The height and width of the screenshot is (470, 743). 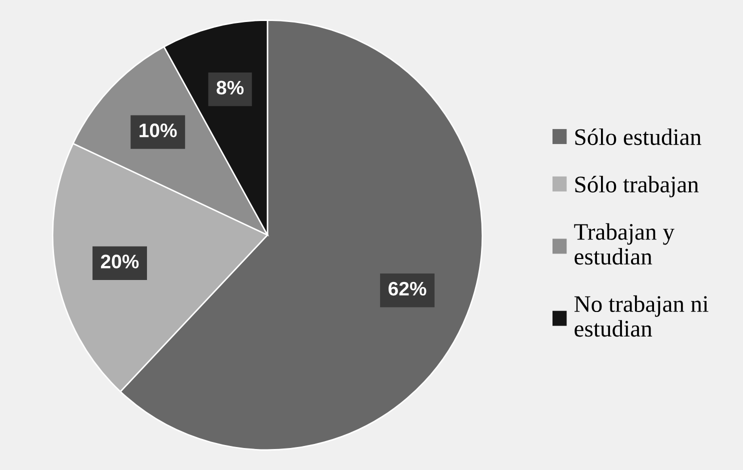 I want to click on data-label: 10%, so click(x=158, y=130).